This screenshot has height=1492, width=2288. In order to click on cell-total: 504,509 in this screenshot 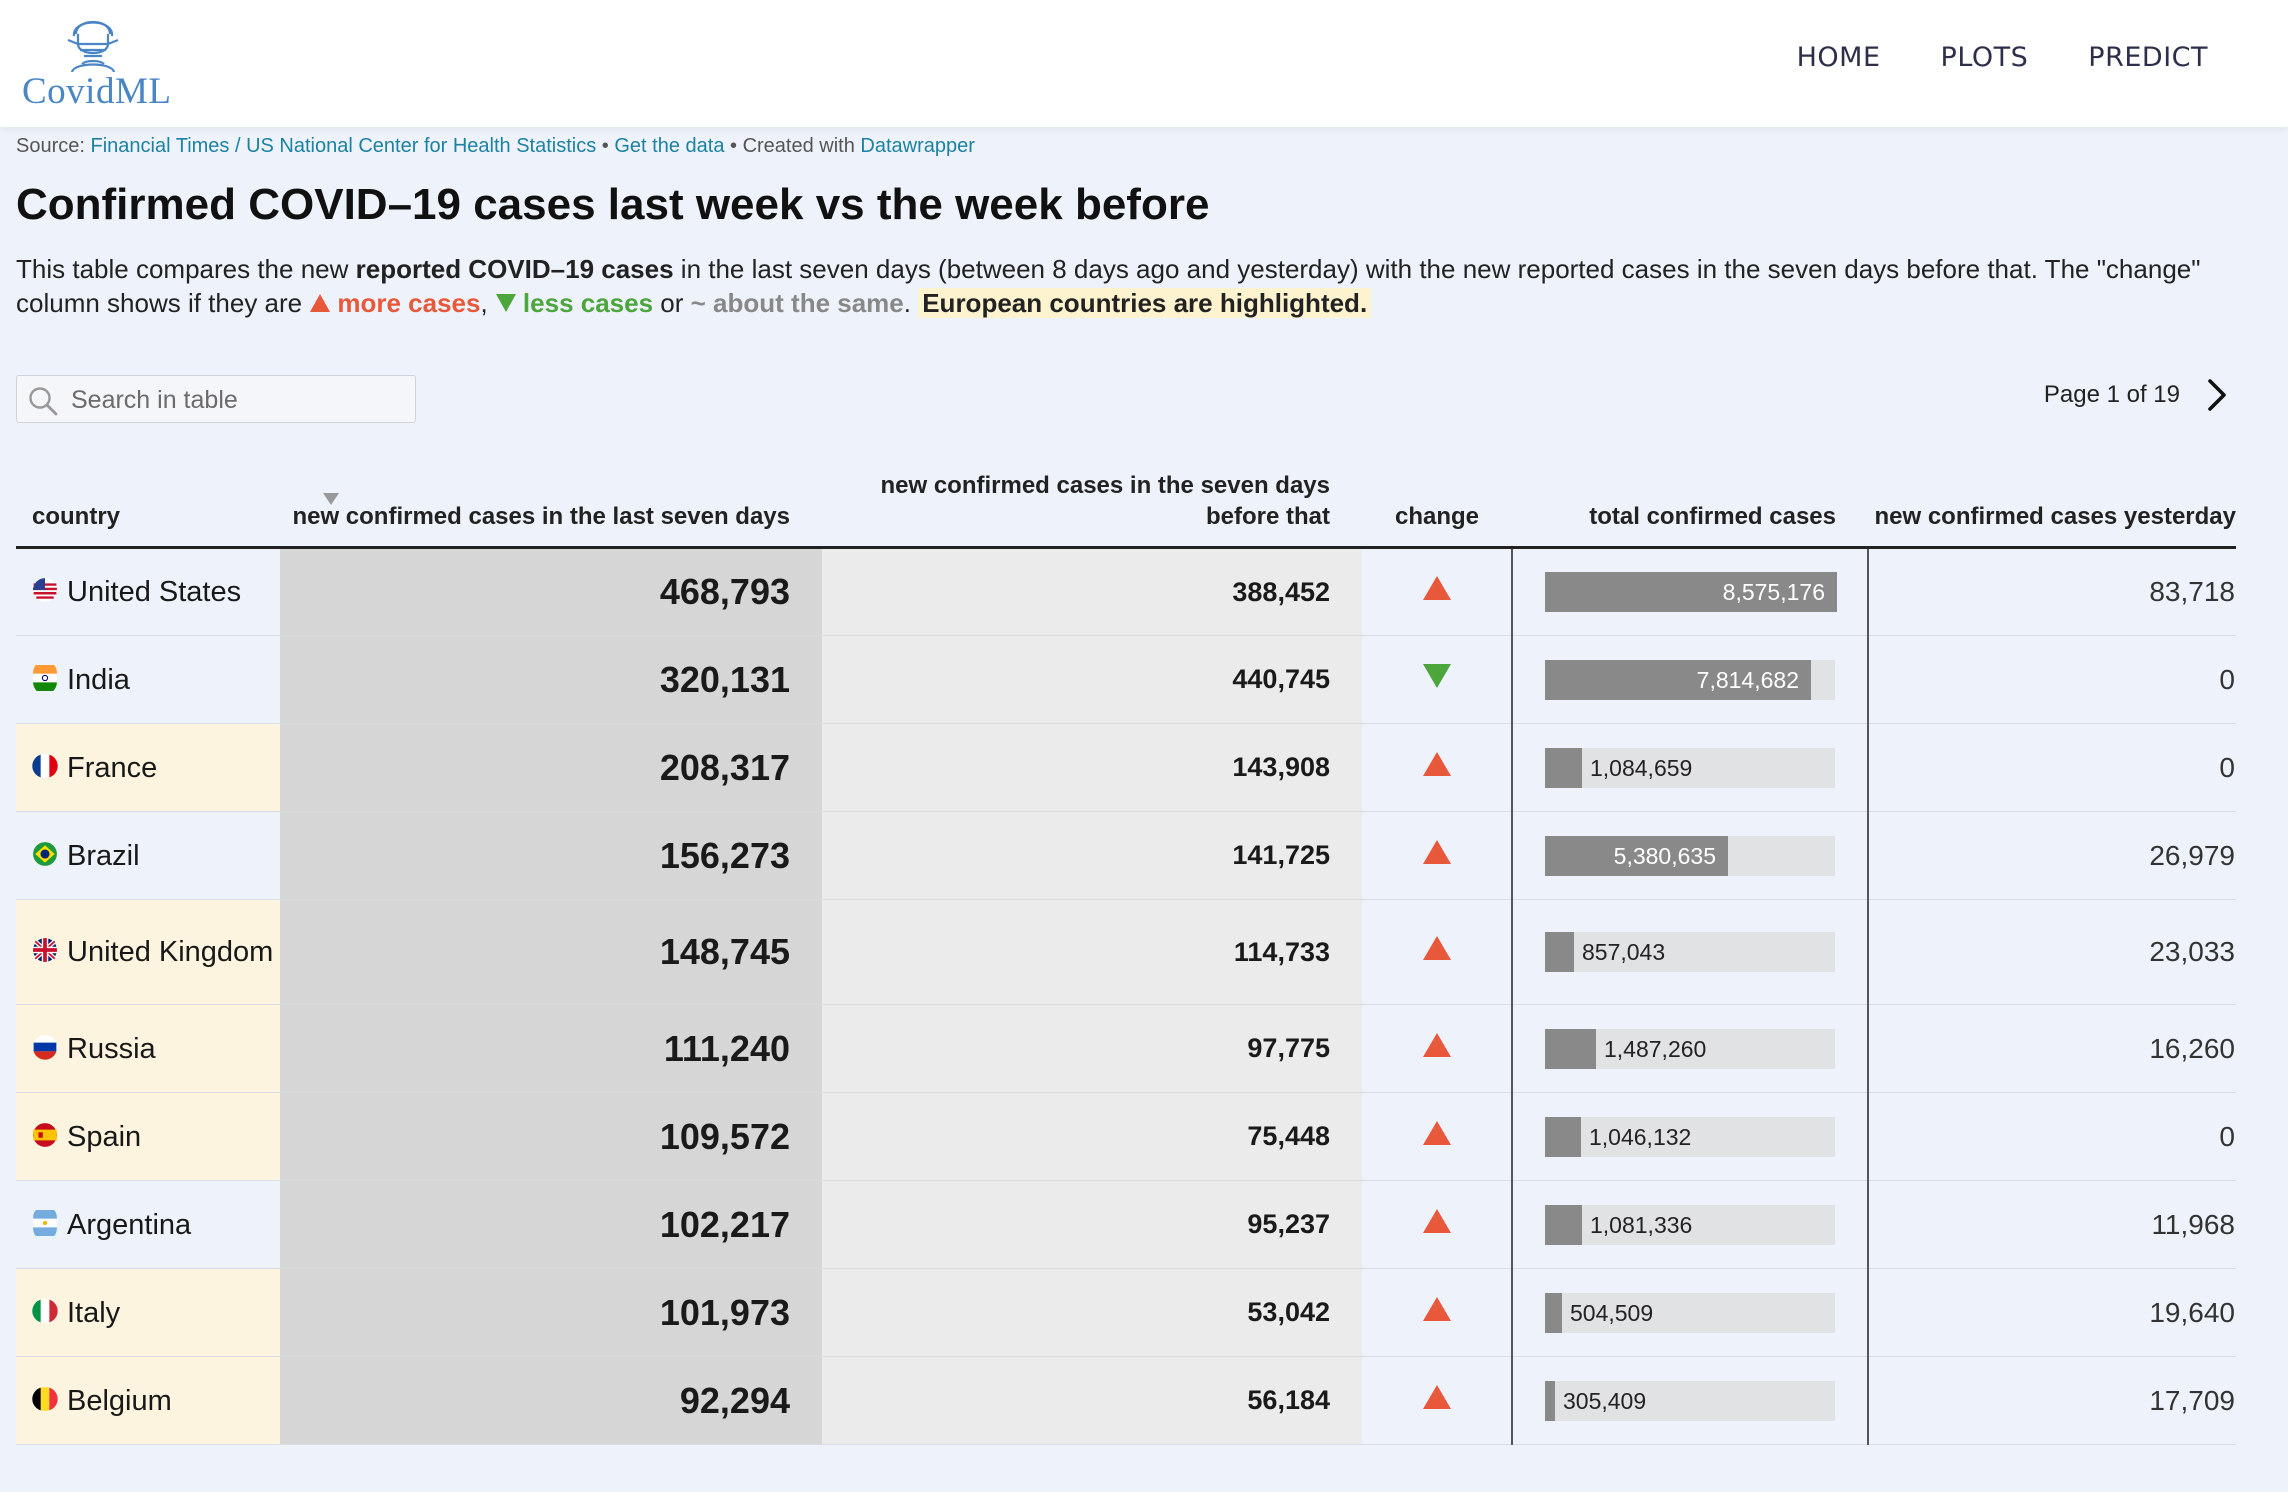, I will do `click(1690, 1312)`.